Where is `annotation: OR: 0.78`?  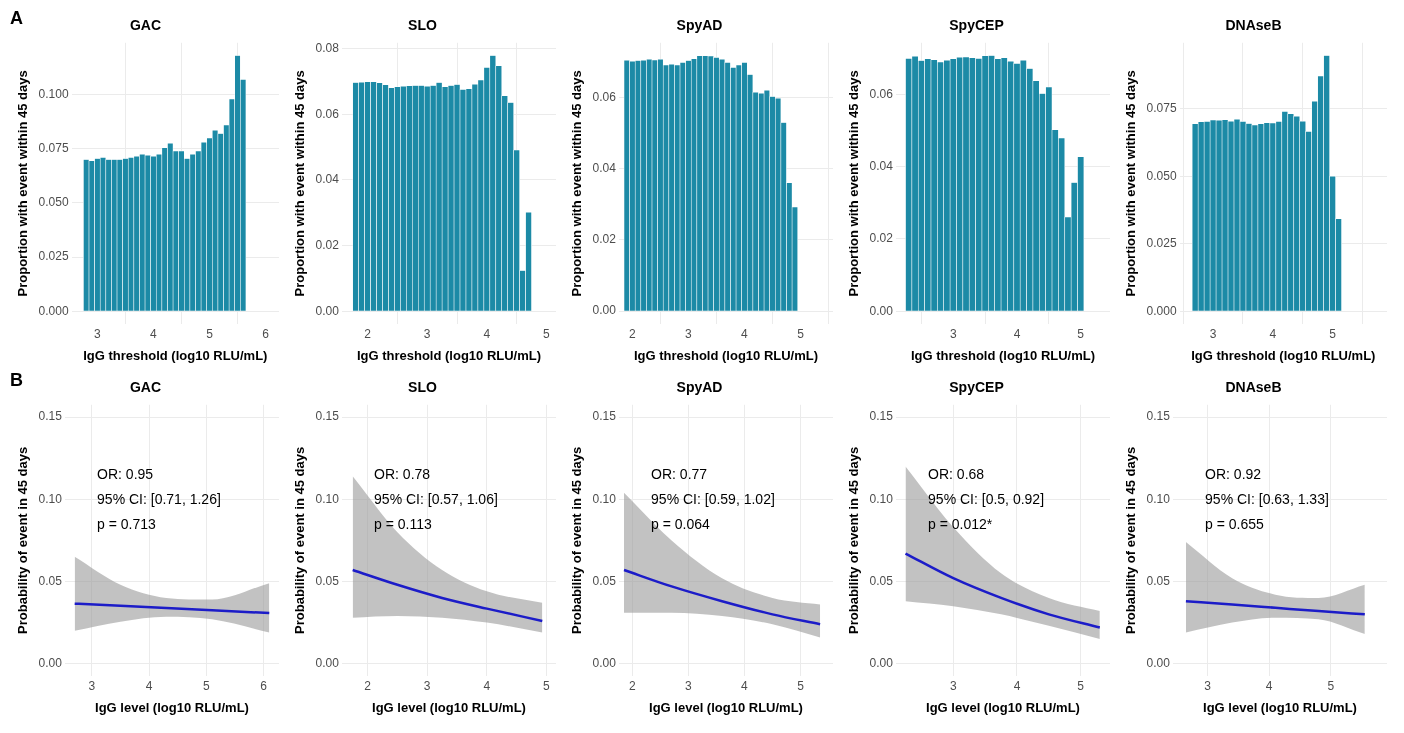 annotation: OR: 0.78 is located at coordinates (402, 474).